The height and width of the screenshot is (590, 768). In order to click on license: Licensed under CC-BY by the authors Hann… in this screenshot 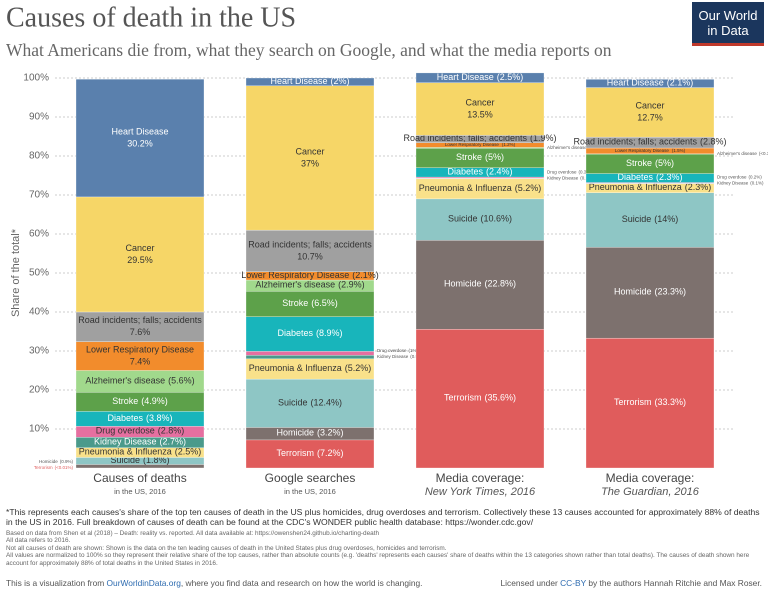, I will do `click(632, 583)`.